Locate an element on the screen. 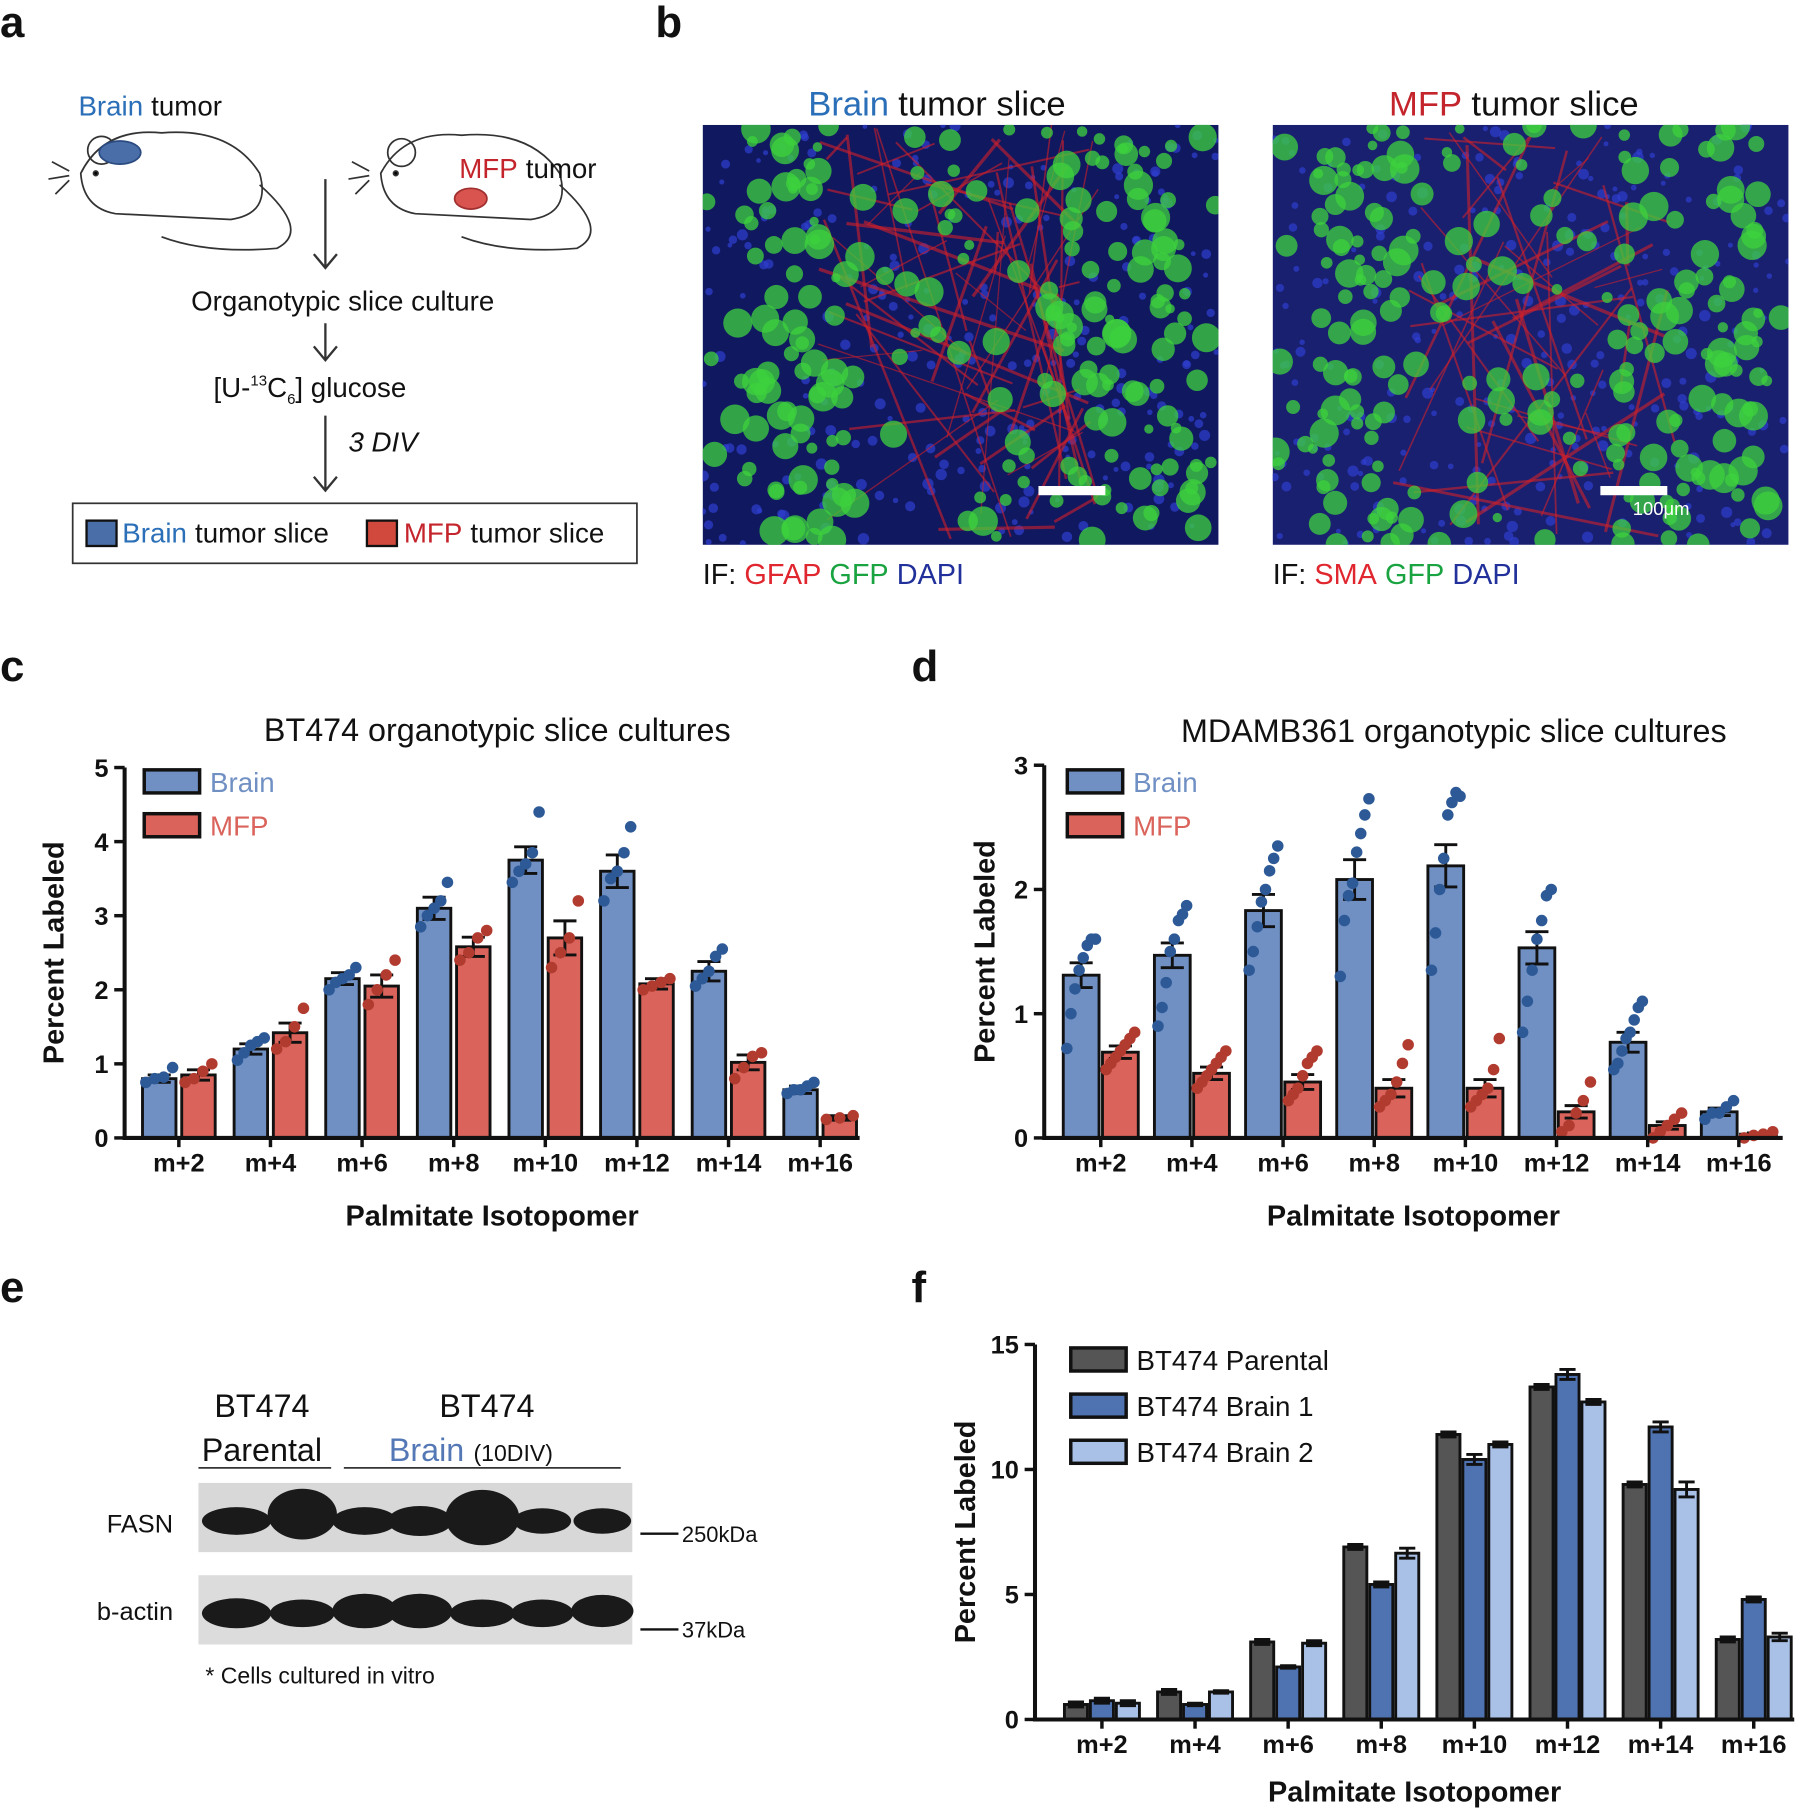 The width and height of the screenshot is (1800, 1812). y-tick-label: 5 is located at coordinates (1012, 1596).